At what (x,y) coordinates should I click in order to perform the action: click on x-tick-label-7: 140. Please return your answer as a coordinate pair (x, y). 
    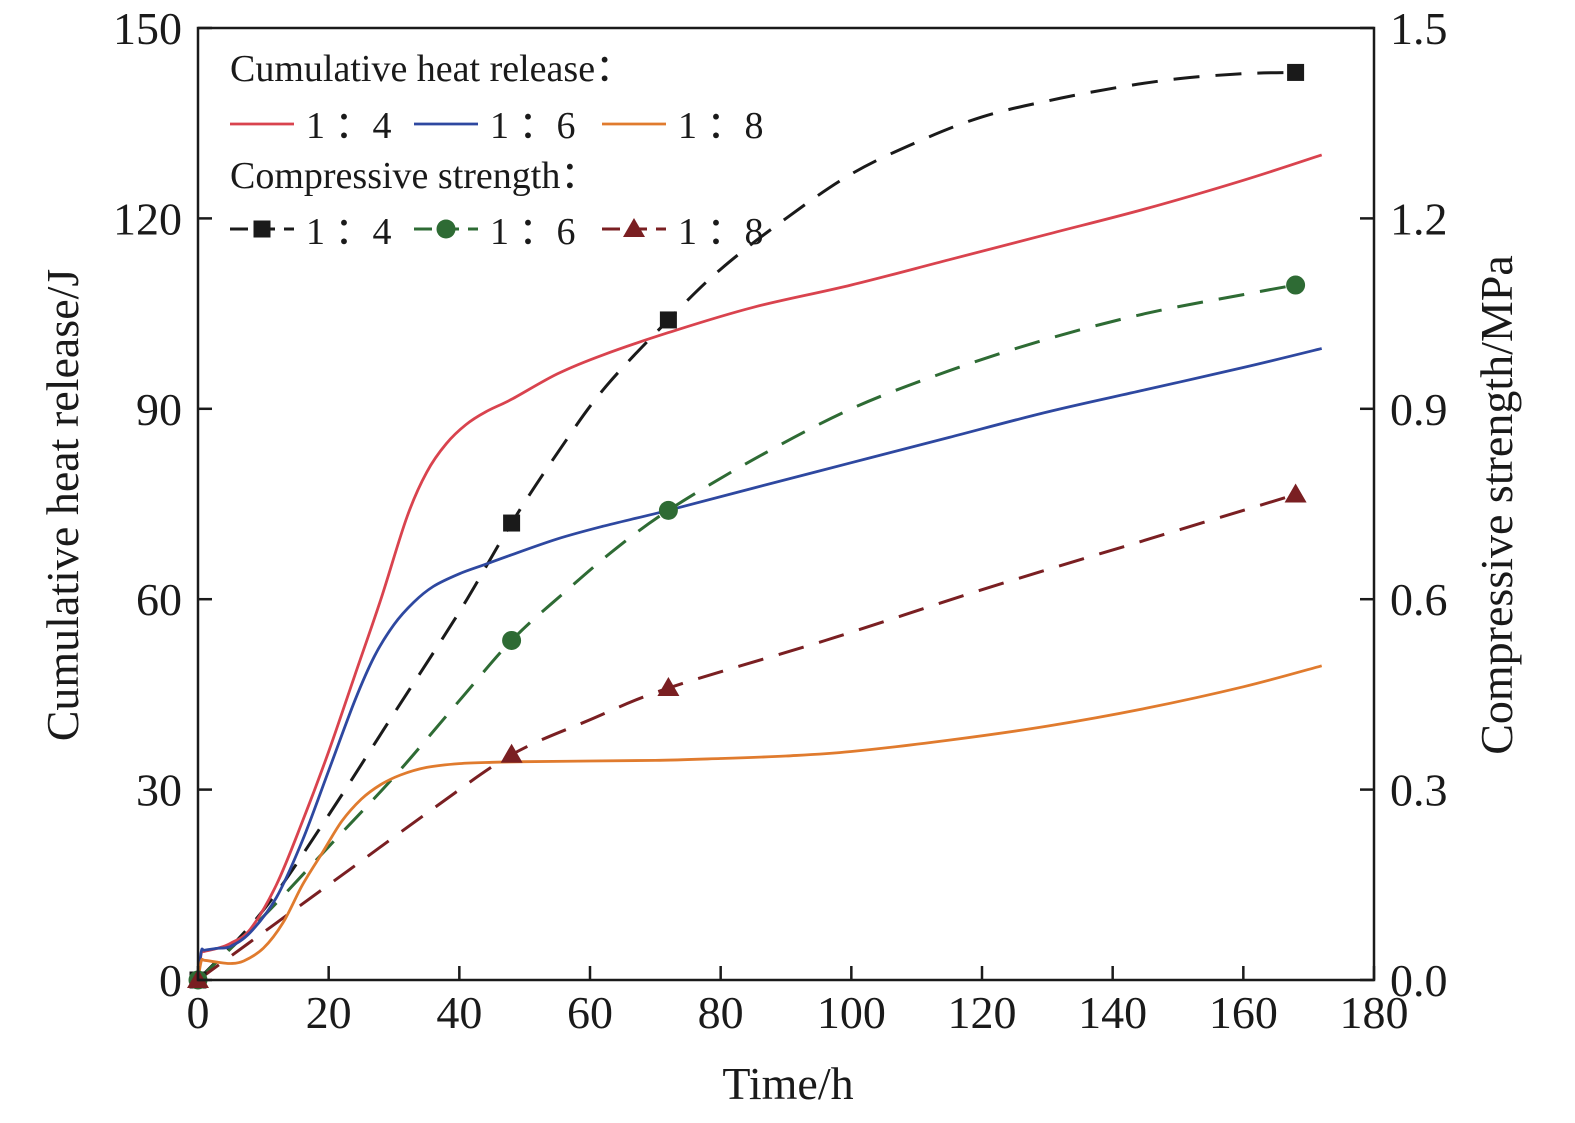
    Looking at the image, I should click on (1112, 1012).